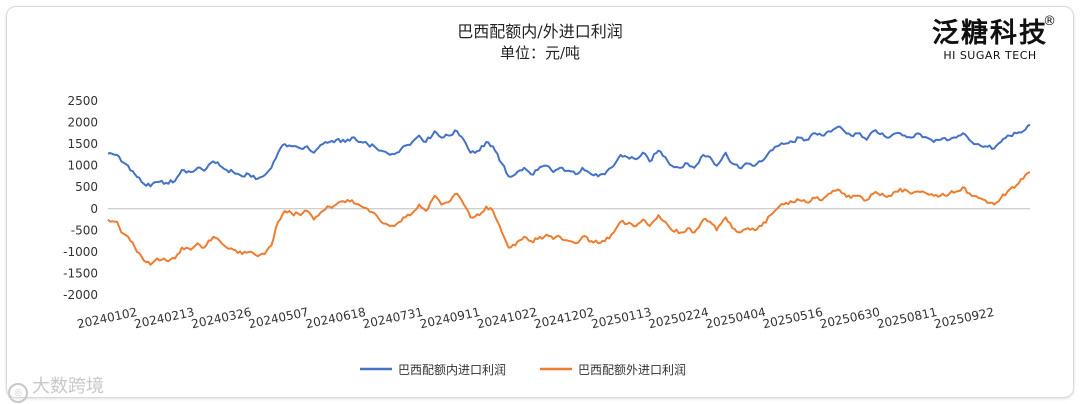  I want to click on chart-title: 巴西配额内/外进口利润, so click(540, 31).